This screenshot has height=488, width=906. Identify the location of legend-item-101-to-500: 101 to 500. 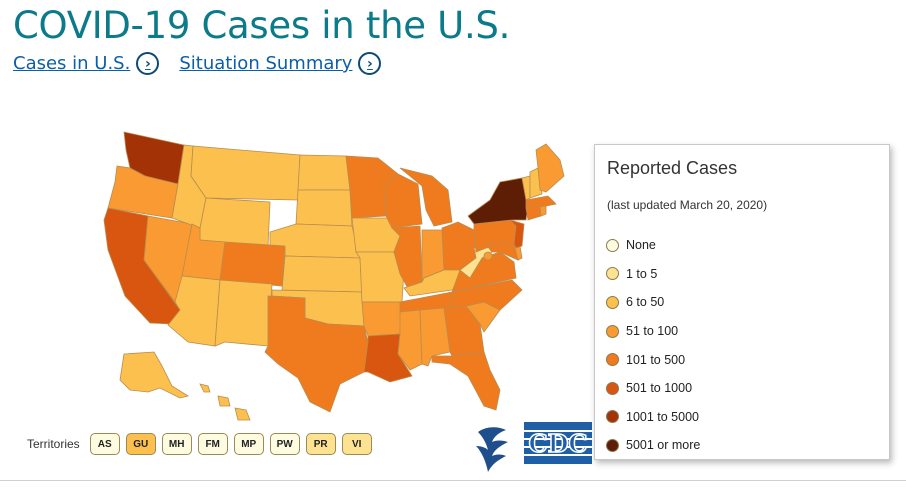
(653, 359).